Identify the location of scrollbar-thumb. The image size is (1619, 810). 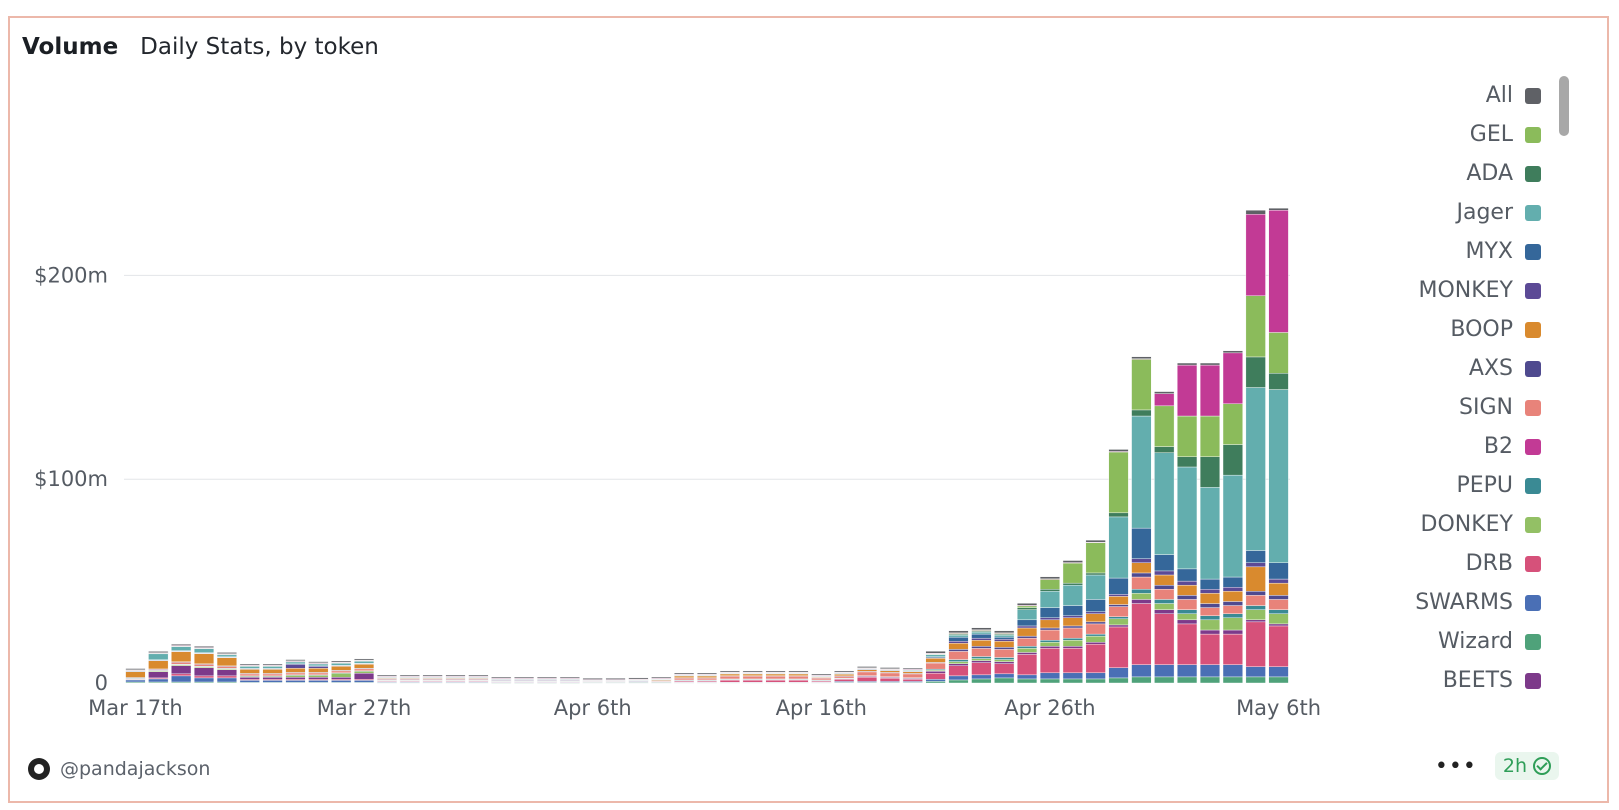
(1564, 106).